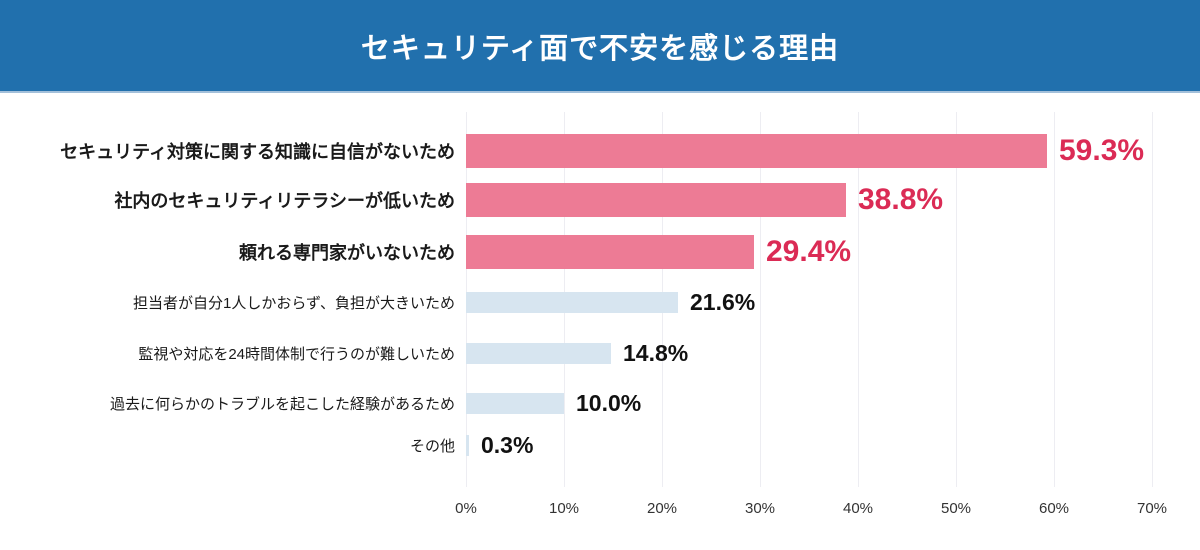  I want to click on x-axis-tick-label: 40%, so click(858, 508).